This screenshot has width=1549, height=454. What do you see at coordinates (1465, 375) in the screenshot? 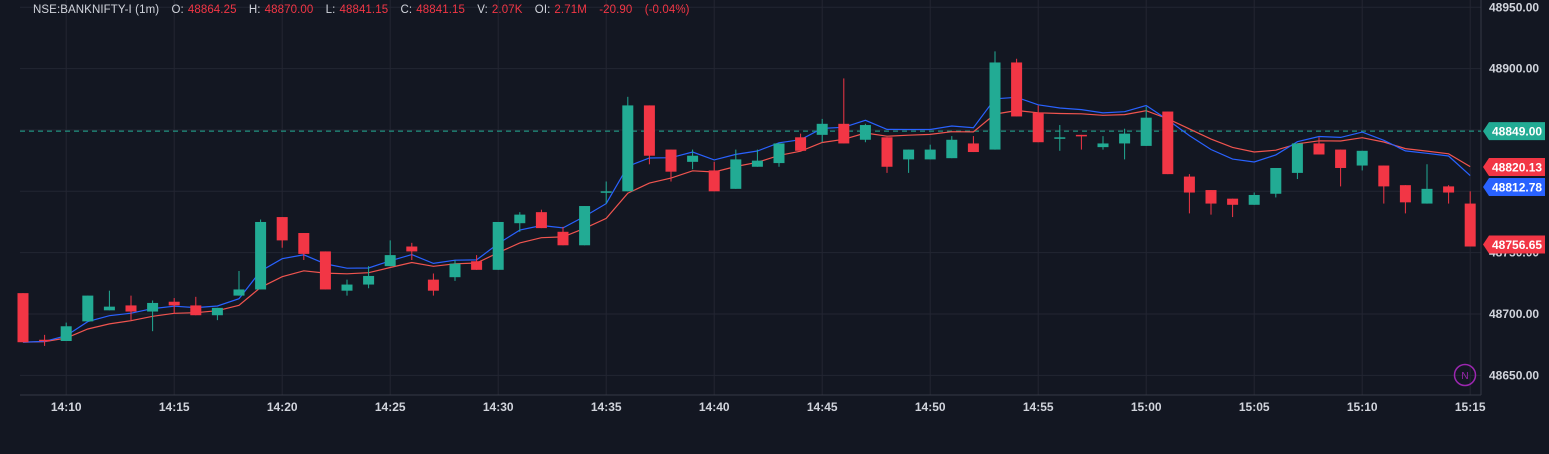
I see `news-marker: N` at bounding box center [1465, 375].